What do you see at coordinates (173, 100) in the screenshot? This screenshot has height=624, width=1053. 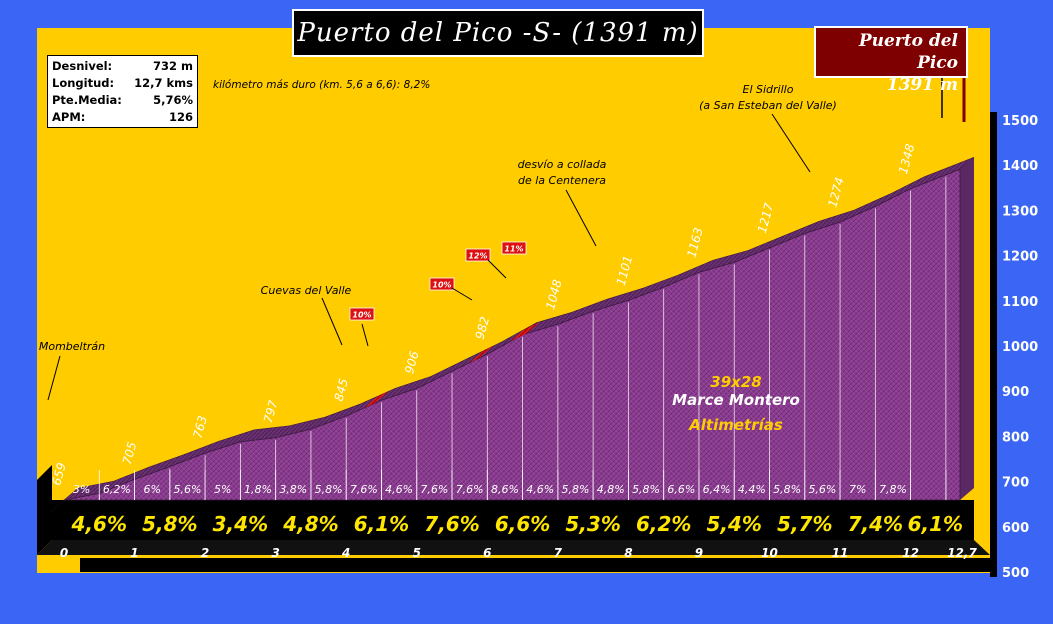 I see `stats-value: 5,76%` at bounding box center [173, 100].